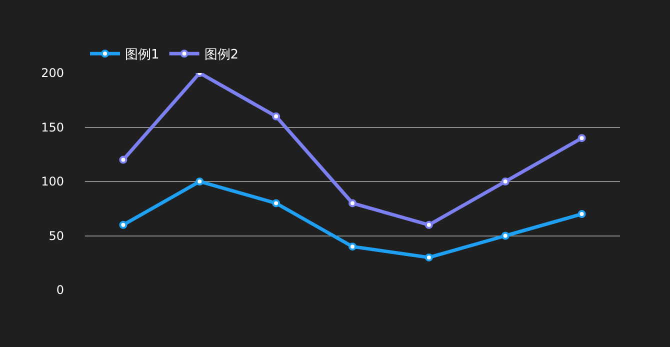  I want to click on y-tick-label: 50, so click(56, 235).